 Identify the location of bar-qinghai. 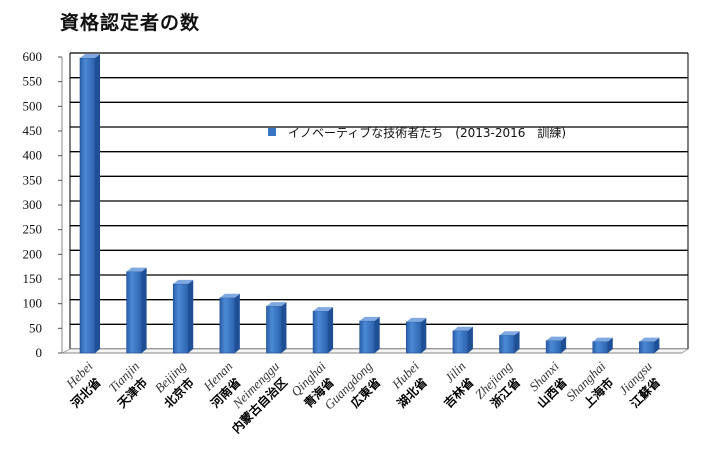
(323, 330).